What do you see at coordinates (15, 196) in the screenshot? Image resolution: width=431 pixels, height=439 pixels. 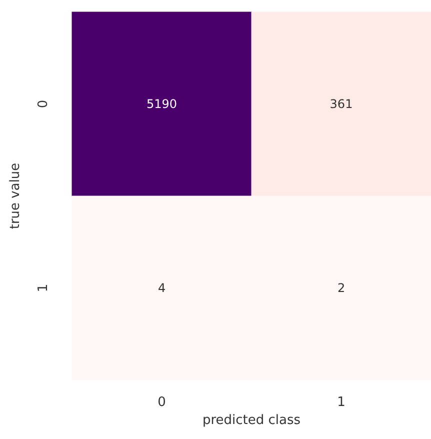 I see `y-axis-title: true value` at bounding box center [15, 196].